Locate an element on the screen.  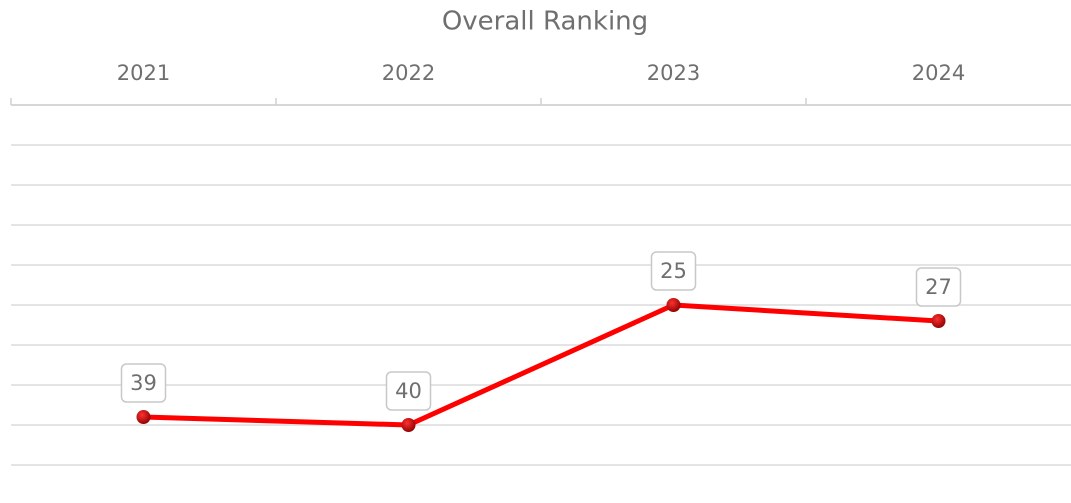
data-label: 25 is located at coordinates (673, 271).